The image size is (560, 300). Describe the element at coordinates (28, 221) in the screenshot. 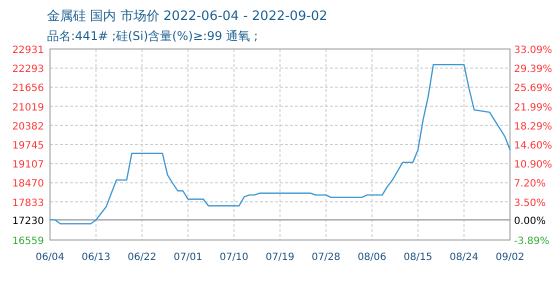

I see `y-tick-label: 17230` at that location.